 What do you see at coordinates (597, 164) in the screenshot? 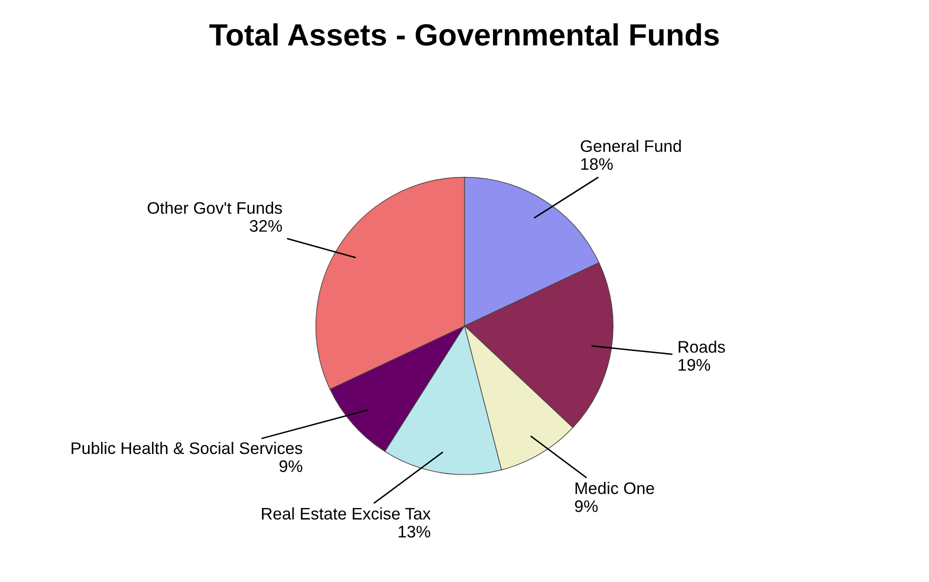
I see `data-label: 18%` at bounding box center [597, 164].